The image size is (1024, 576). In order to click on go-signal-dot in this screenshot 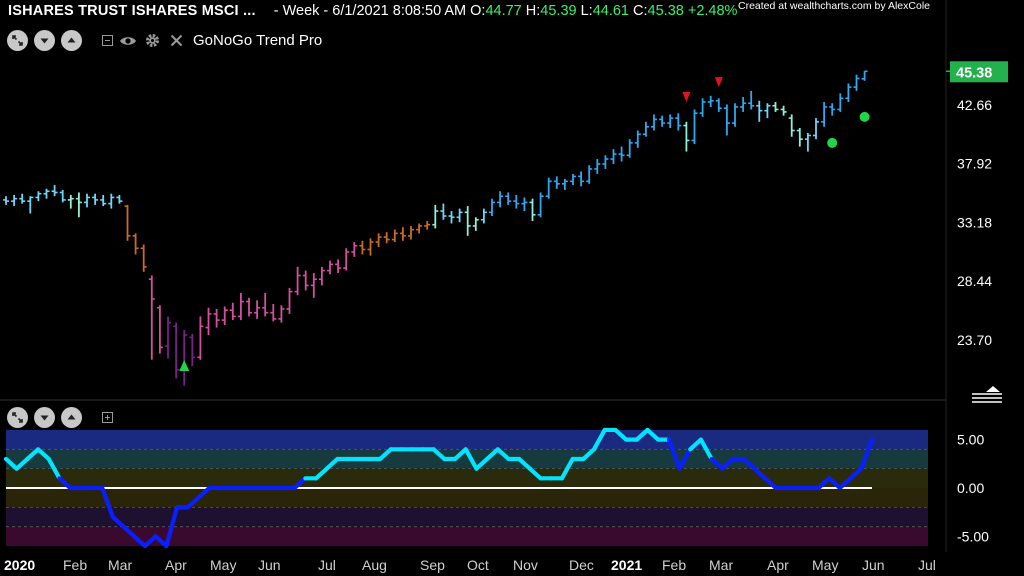, I will do `click(864, 116)`.